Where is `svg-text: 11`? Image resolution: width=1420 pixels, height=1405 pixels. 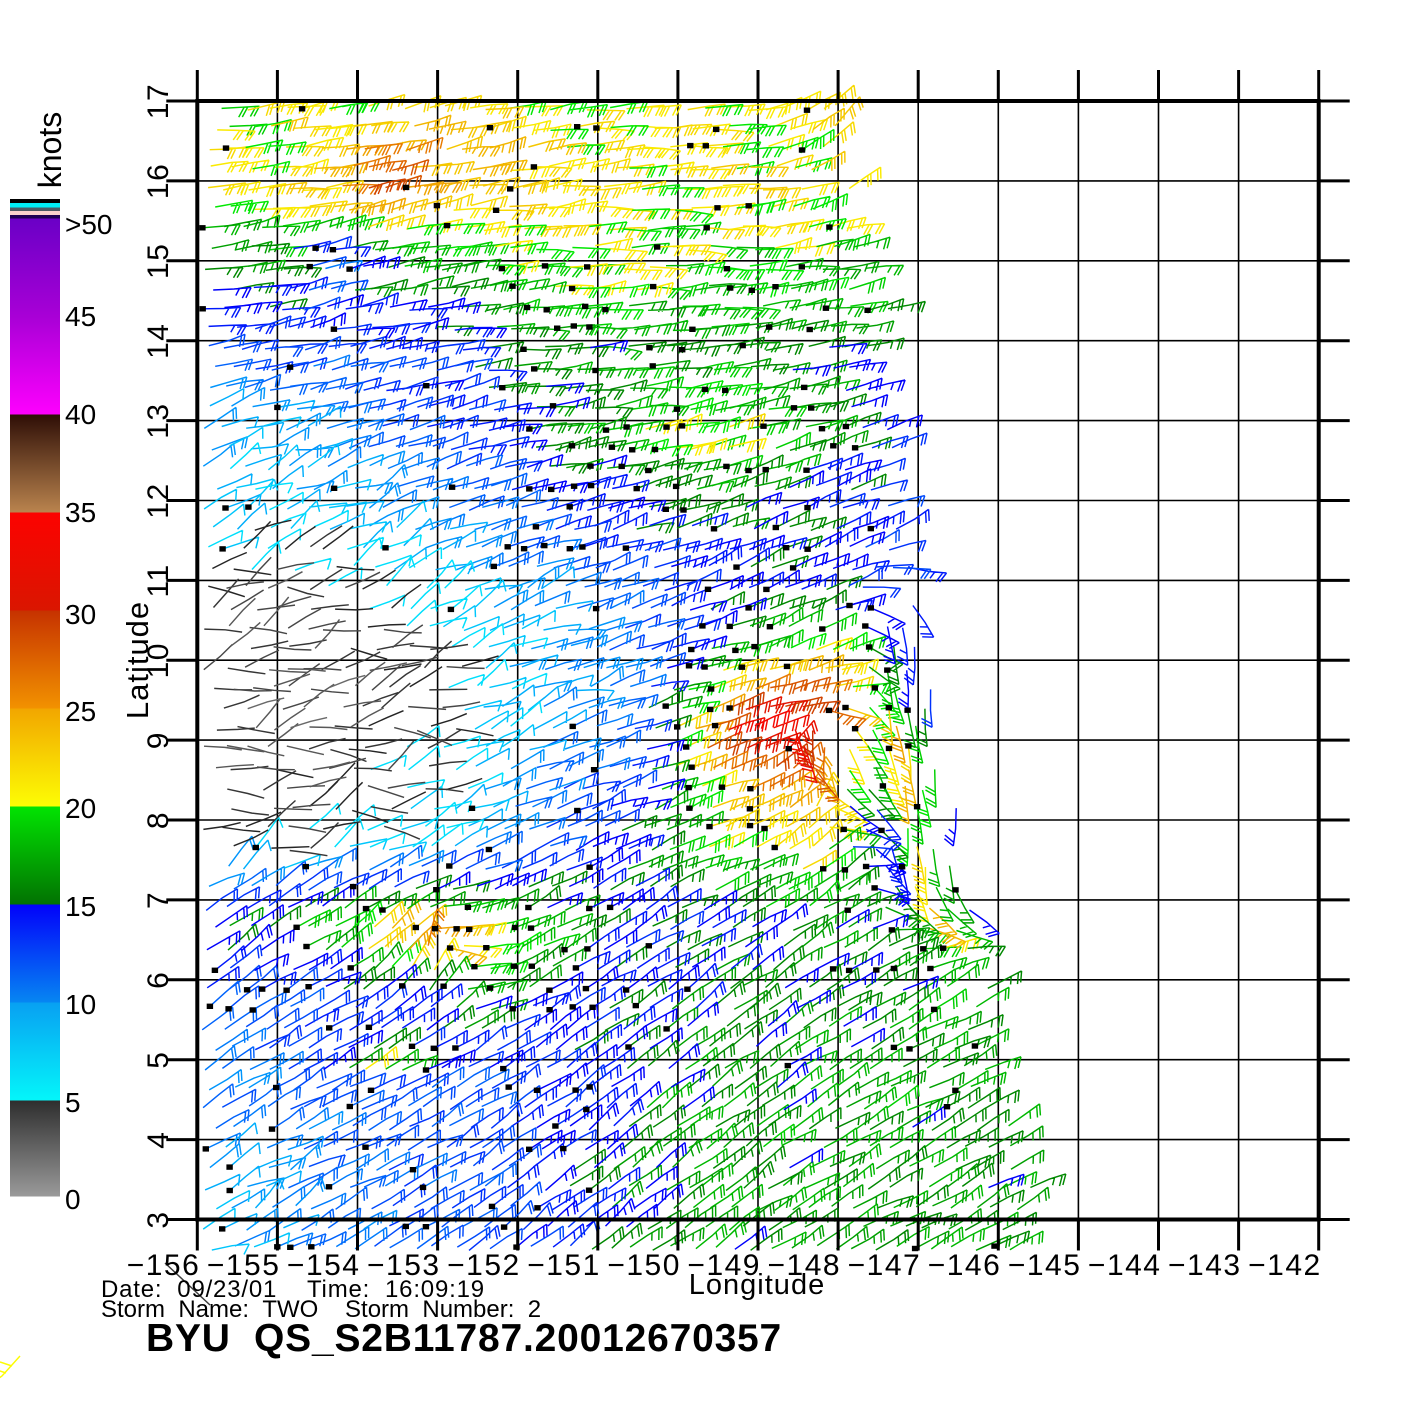
svg-text: 11 is located at coordinates (158, 580).